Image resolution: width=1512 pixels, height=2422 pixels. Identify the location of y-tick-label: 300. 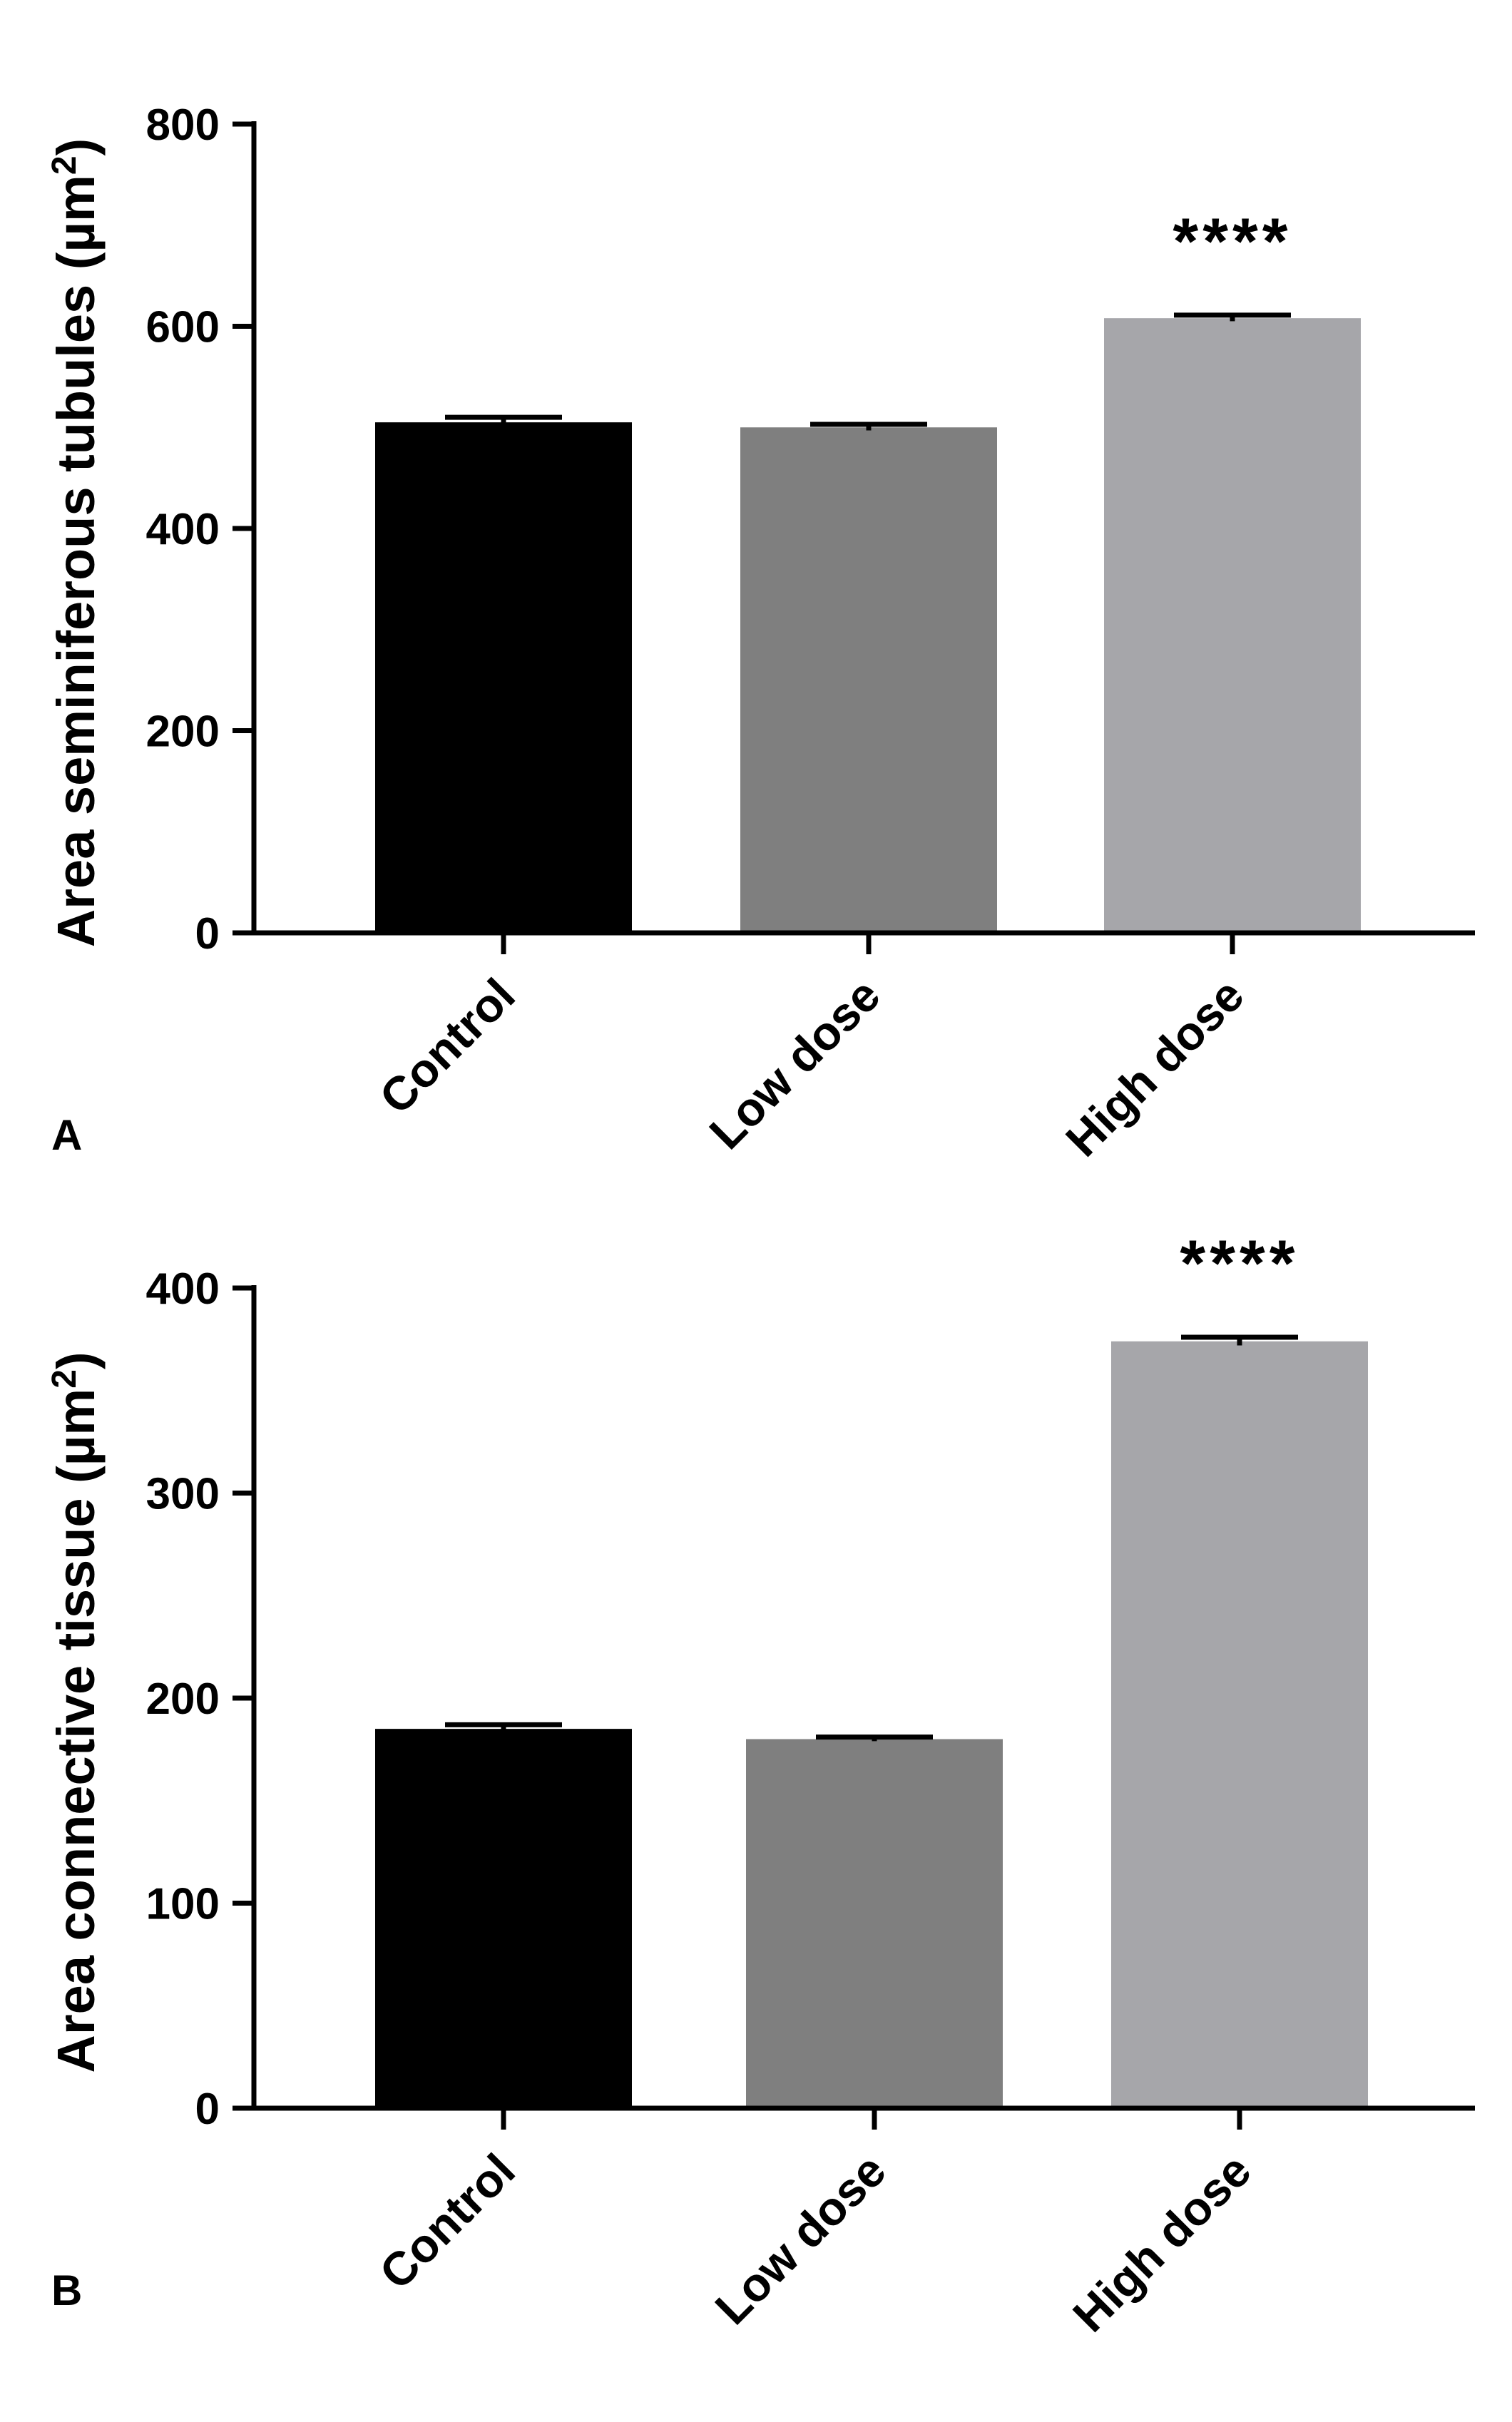
(183, 1494).